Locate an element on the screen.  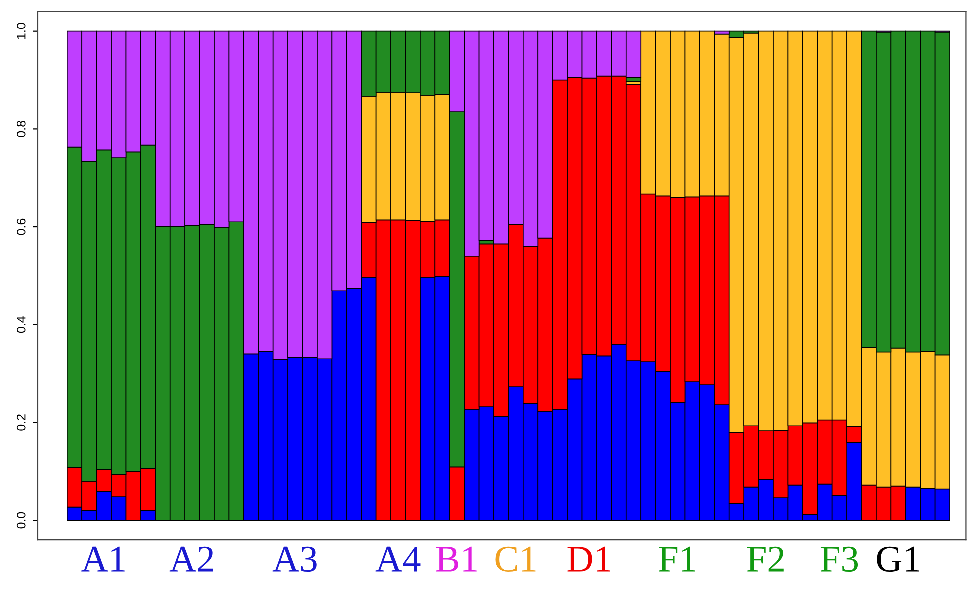
y-tick-label: 0.8 is located at coordinates (21, 129).